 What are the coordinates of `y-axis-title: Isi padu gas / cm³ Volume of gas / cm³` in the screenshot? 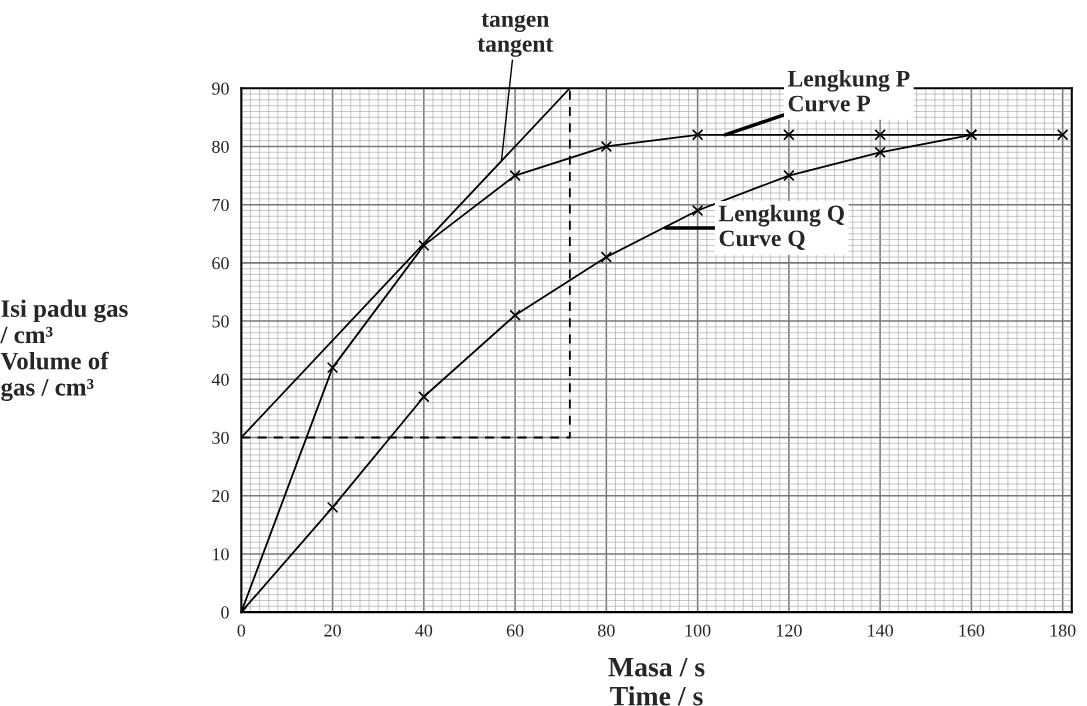 It's located at (64, 350).